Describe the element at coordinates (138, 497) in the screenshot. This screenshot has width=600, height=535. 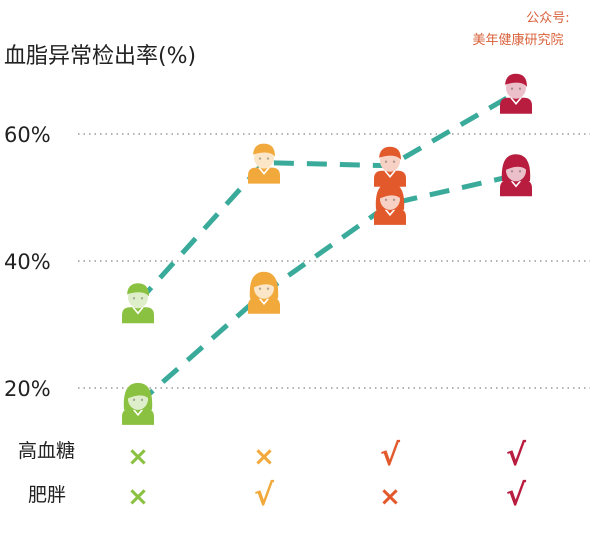
I see `cross-mark-obesity-1: ×` at that location.